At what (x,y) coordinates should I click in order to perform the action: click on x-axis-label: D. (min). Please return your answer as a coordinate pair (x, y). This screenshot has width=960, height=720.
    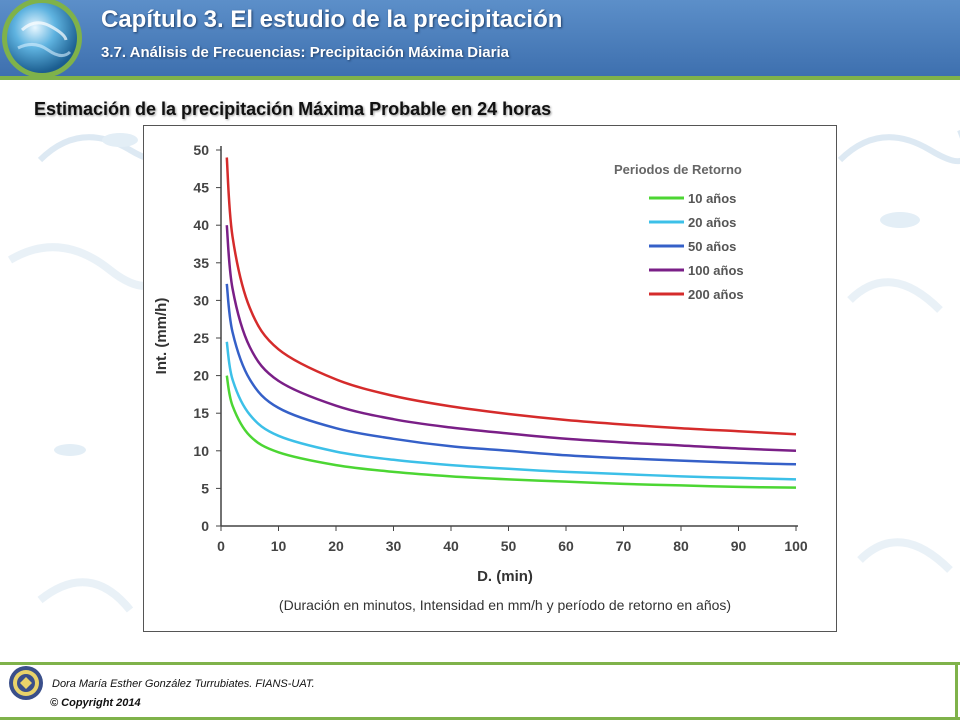
    Looking at the image, I should click on (505, 576).